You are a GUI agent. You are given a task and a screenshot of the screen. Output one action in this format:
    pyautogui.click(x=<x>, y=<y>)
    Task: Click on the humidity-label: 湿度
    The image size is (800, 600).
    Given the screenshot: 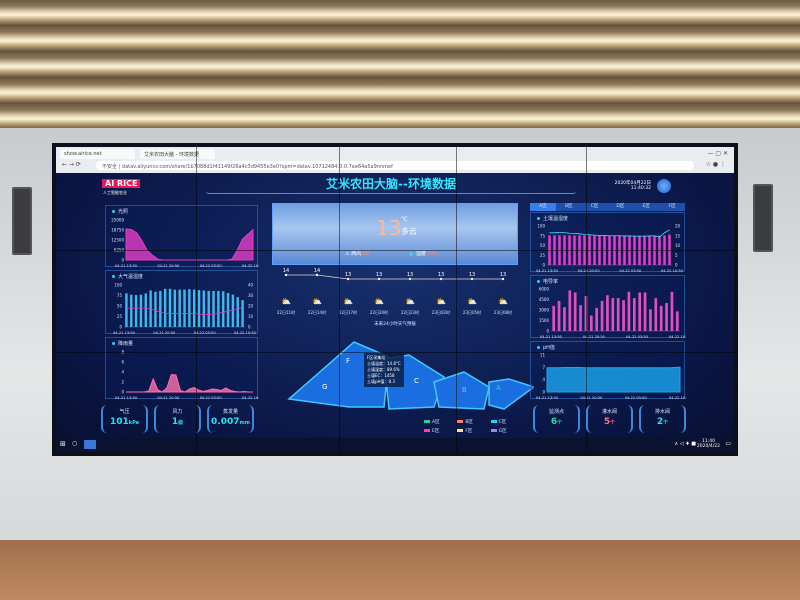 What is the action you would take?
    pyautogui.click(x=420, y=254)
    